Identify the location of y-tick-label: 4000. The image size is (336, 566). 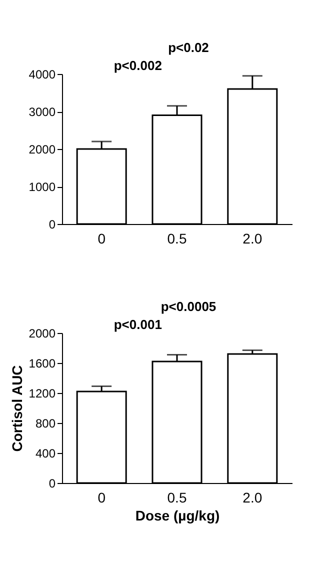
(42, 75).